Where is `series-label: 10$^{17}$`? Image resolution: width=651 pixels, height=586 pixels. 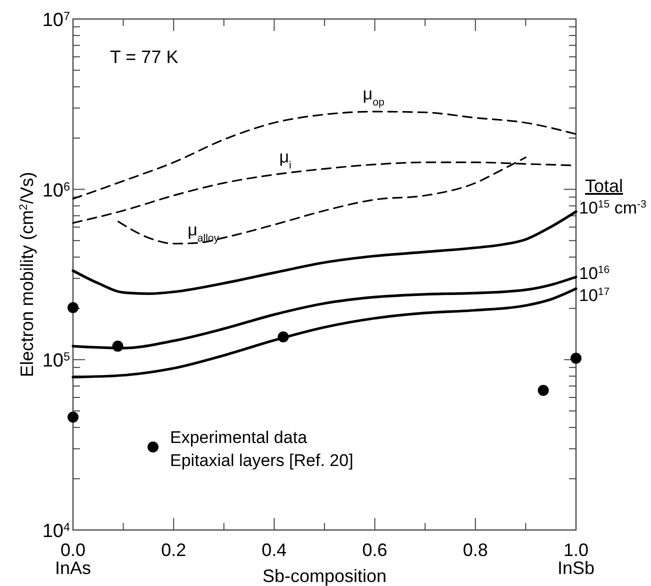 series-label: 10$^{17}$ is located at coordinates (594, 295).